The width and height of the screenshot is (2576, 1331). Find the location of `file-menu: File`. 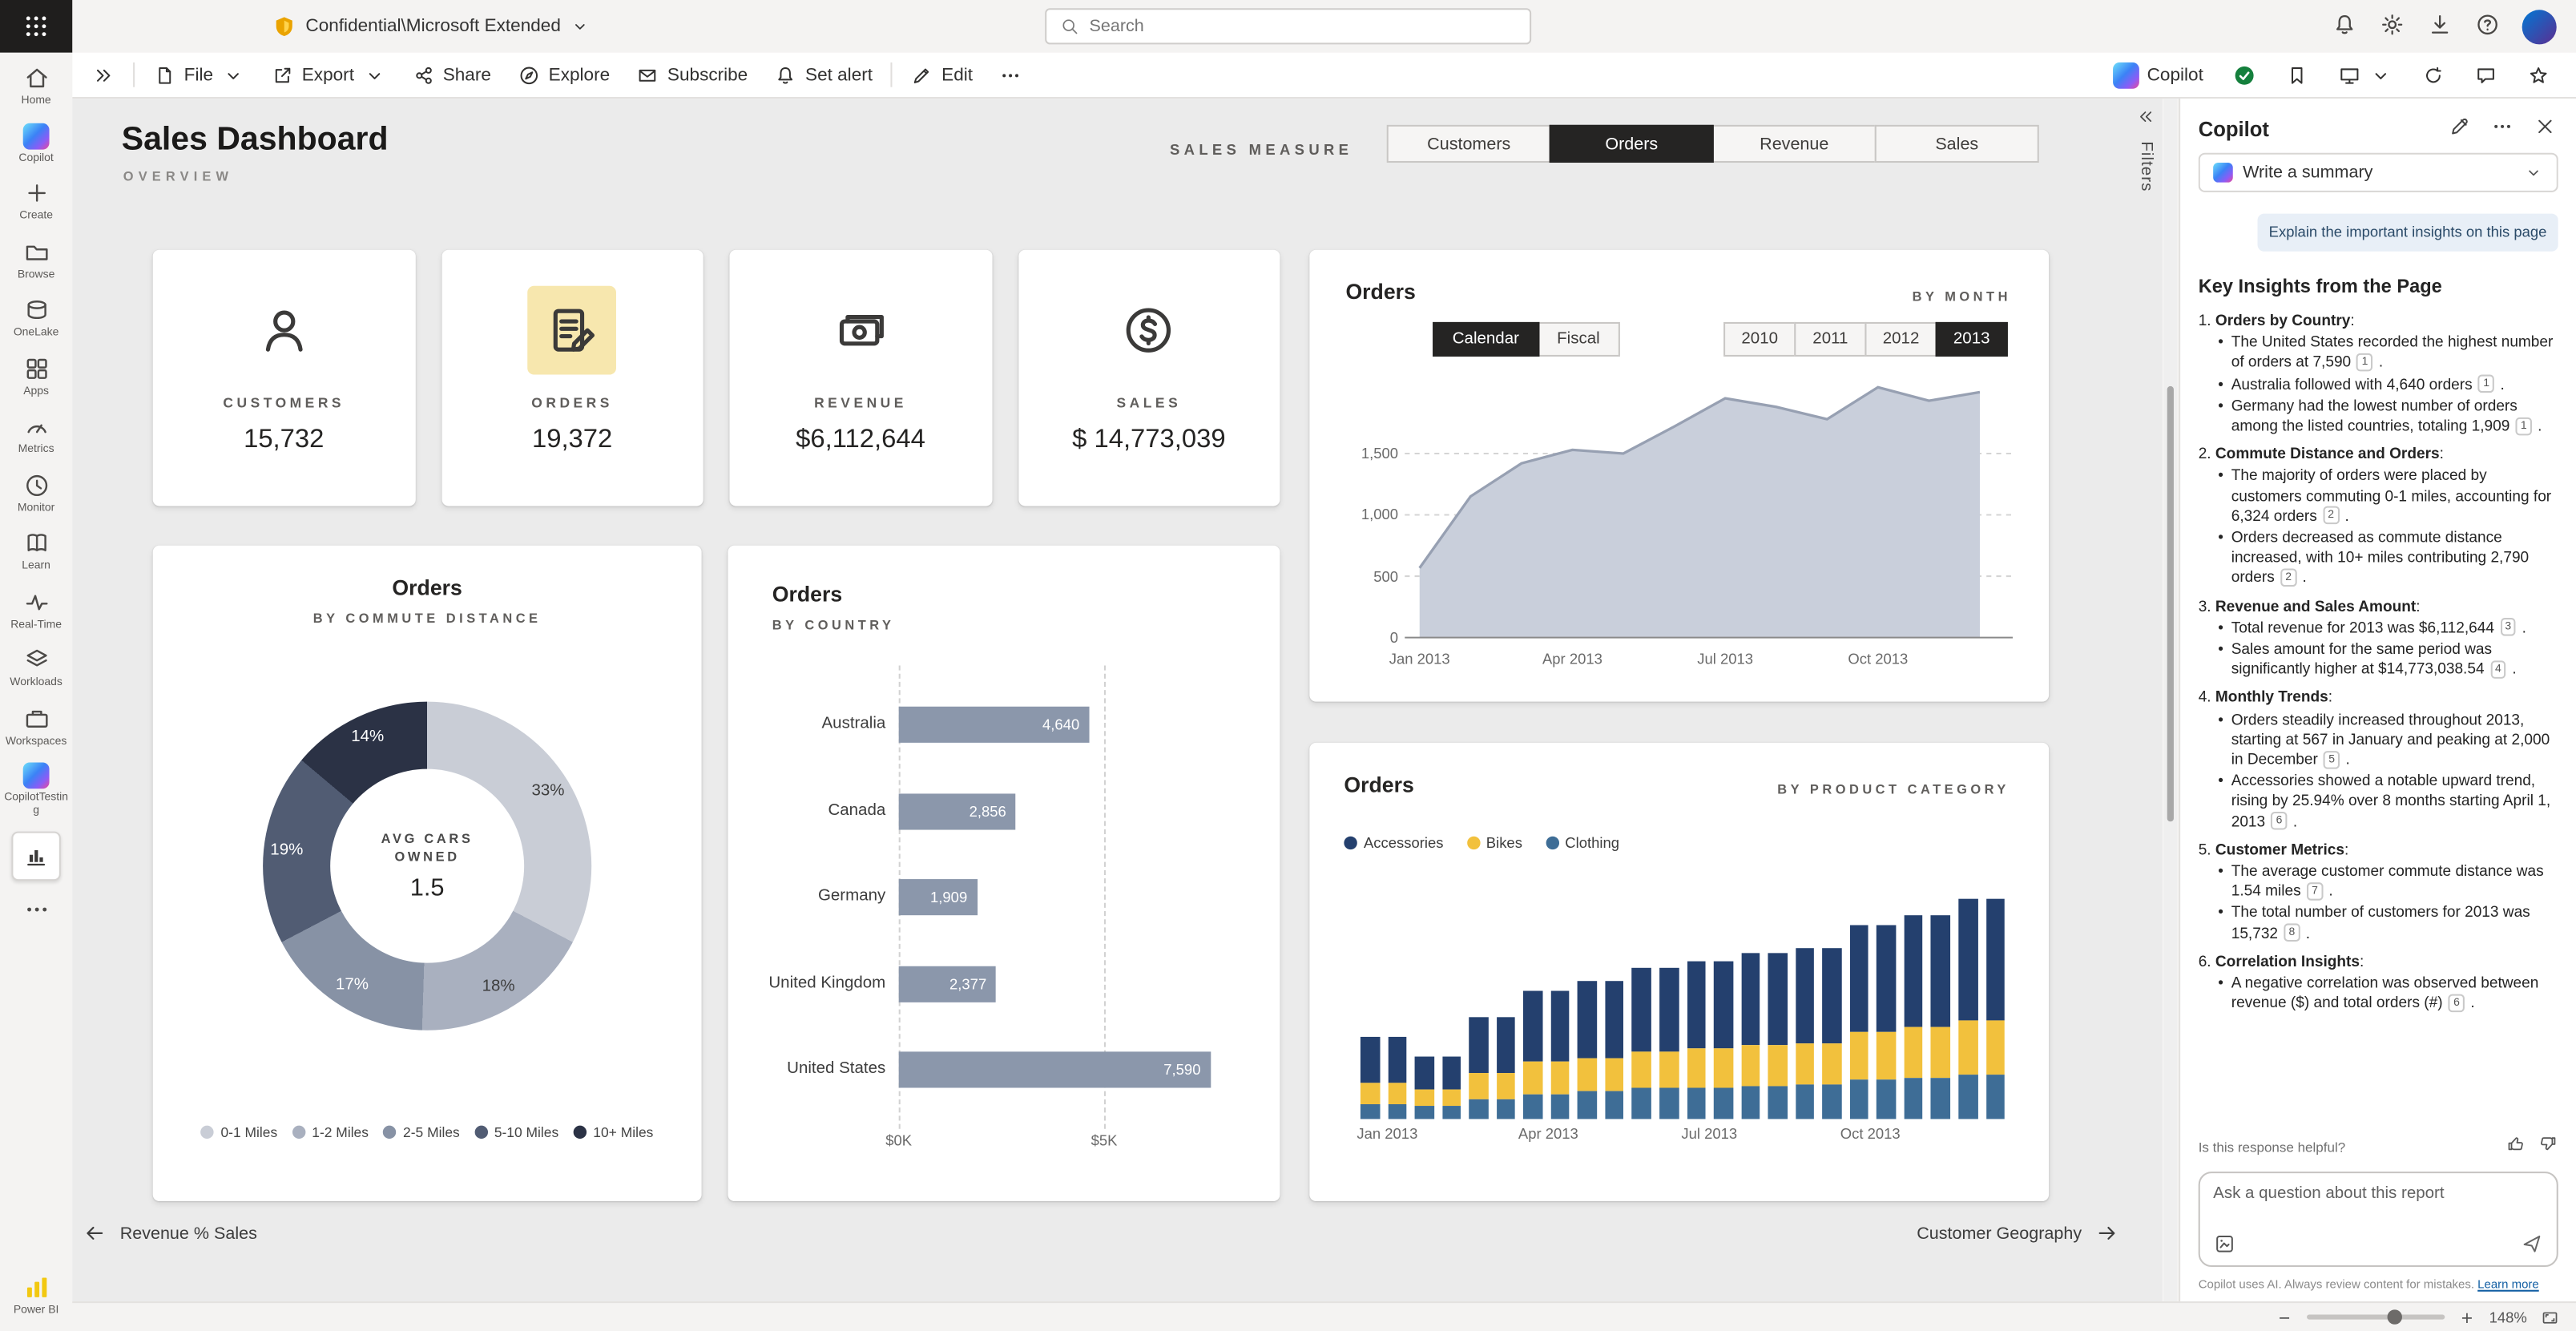

file-menu: File is located at coordinates (198, 75).